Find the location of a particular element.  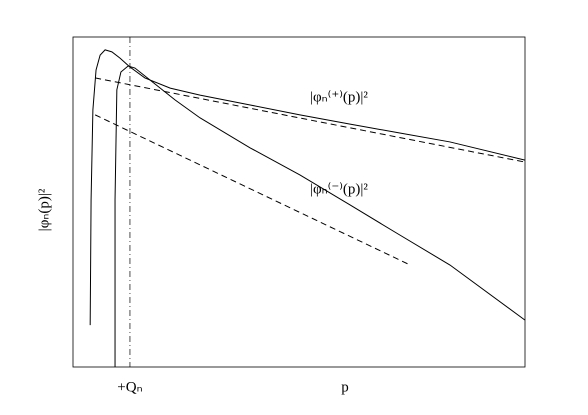

y-axis-label: |φₙ(p)|² is located at coordinates (44, 209).